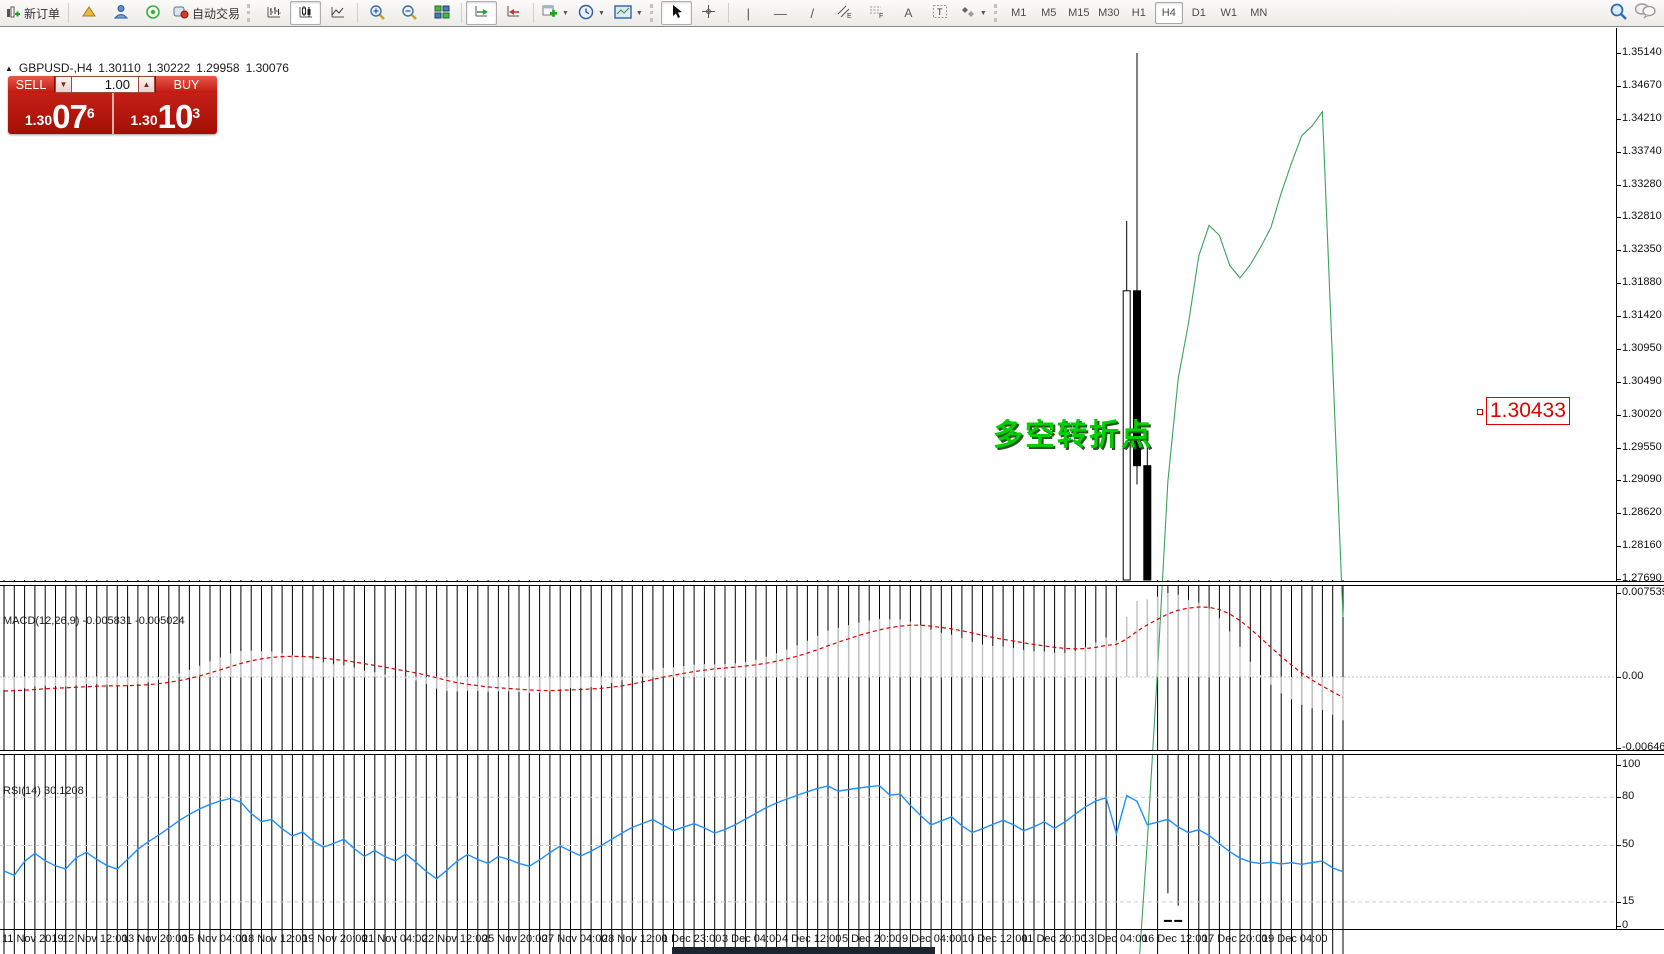 This screenshot has height=954, width=1664. Describe the element at coordinates (337, 13) in the screenshot. I see `line-chart-button` at that location.